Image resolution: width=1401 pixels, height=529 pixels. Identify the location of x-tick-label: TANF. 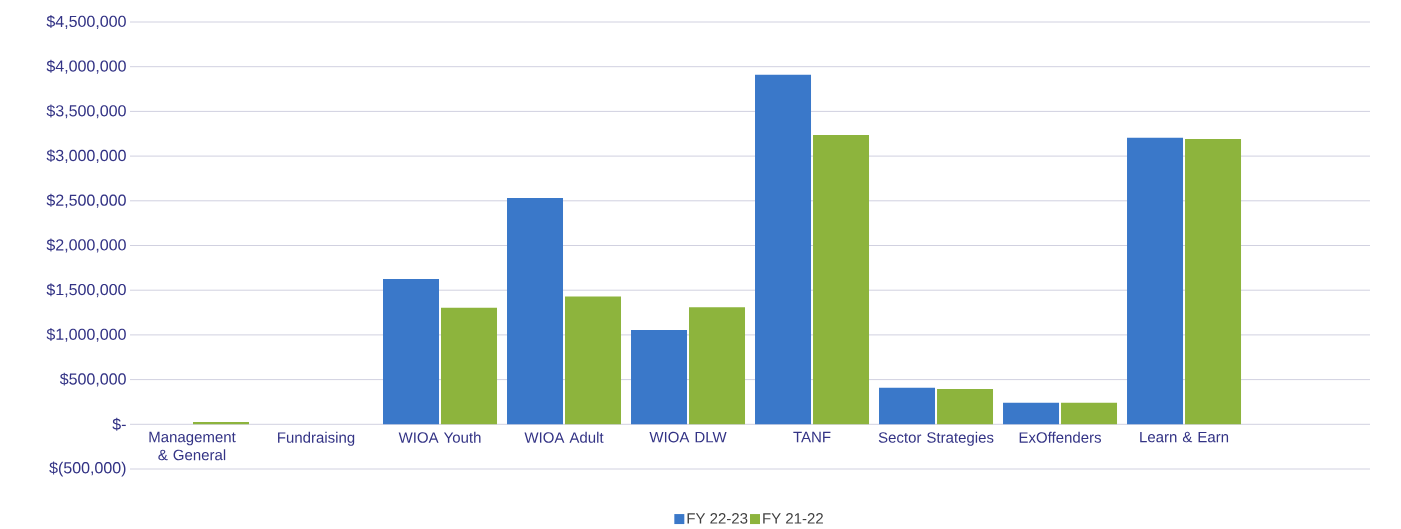
(812, 437).